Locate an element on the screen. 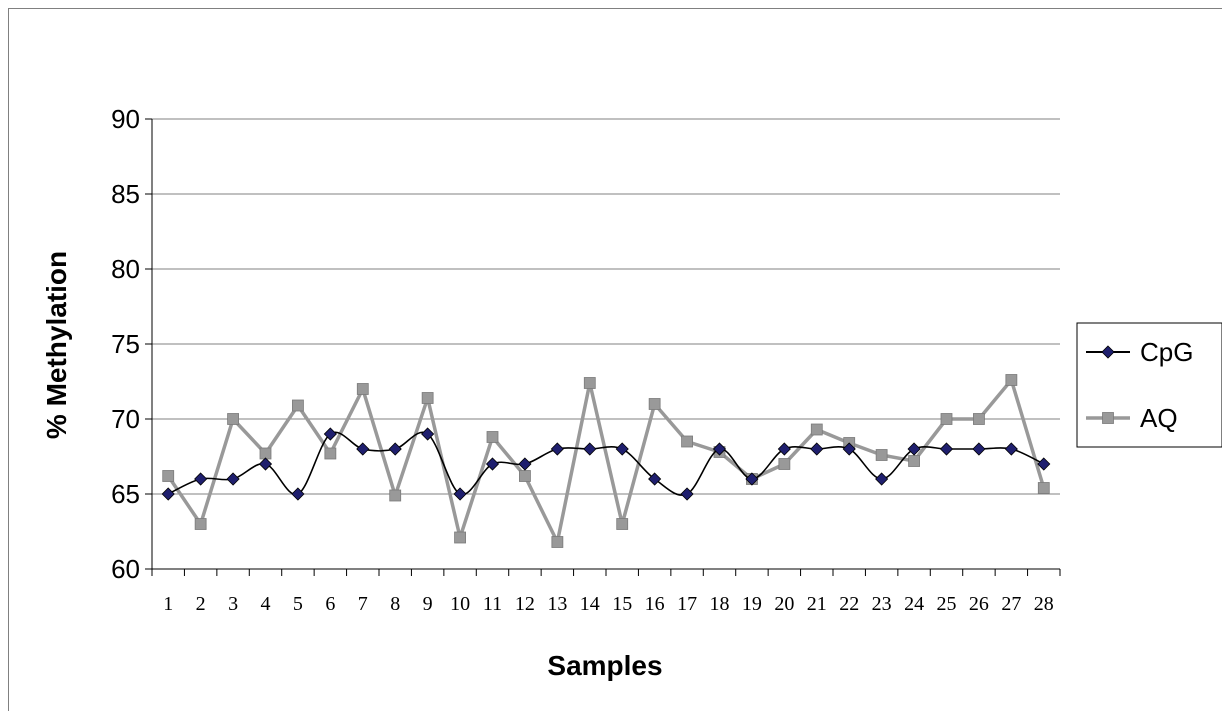 Image resolution: width=1222 pixels, height=711 pixels. y-tick-label: 85 is located at coordinates (125, 194).